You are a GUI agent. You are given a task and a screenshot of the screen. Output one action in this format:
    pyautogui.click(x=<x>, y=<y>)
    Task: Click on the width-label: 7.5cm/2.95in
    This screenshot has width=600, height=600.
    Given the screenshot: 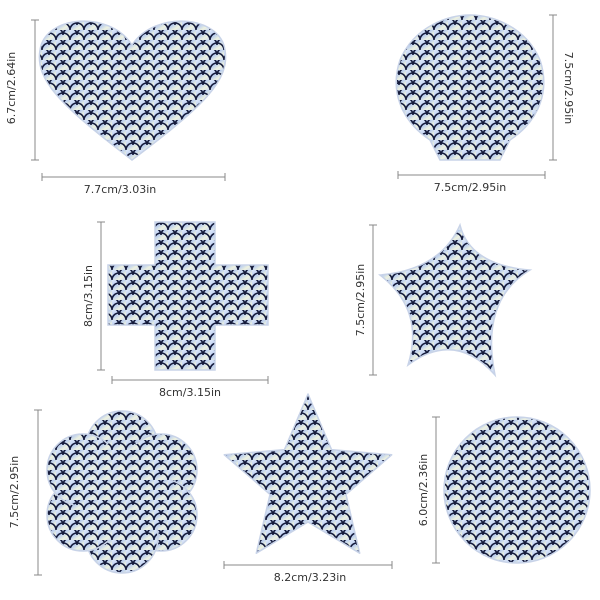 What is the action you would take?
    pyautogui.click(x=470, y=187)
    